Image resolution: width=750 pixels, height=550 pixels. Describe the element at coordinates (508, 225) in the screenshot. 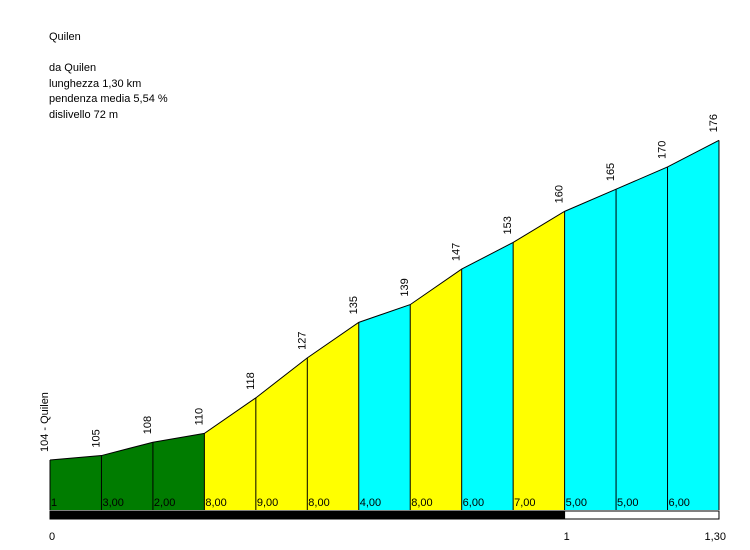

I see `elevation-label: 153` at that location.